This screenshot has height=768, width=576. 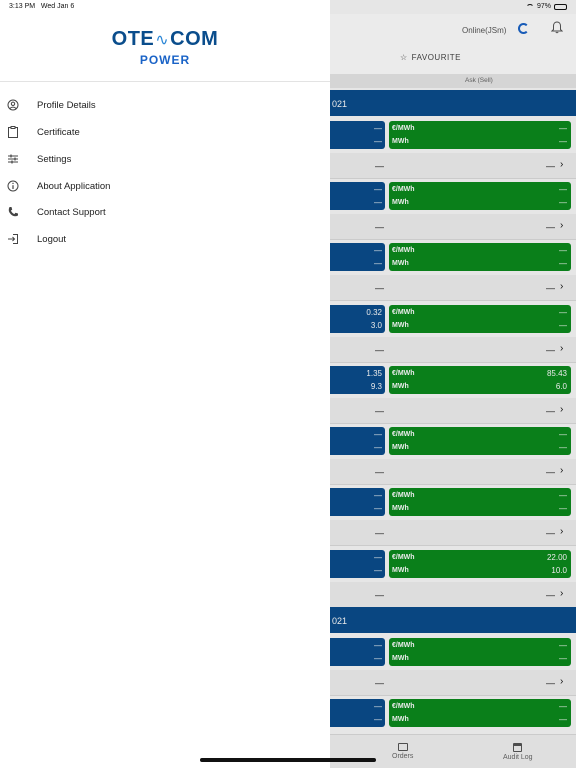 I want to click on nav-audit-log: Audit Log, so click(x=518, y=752).